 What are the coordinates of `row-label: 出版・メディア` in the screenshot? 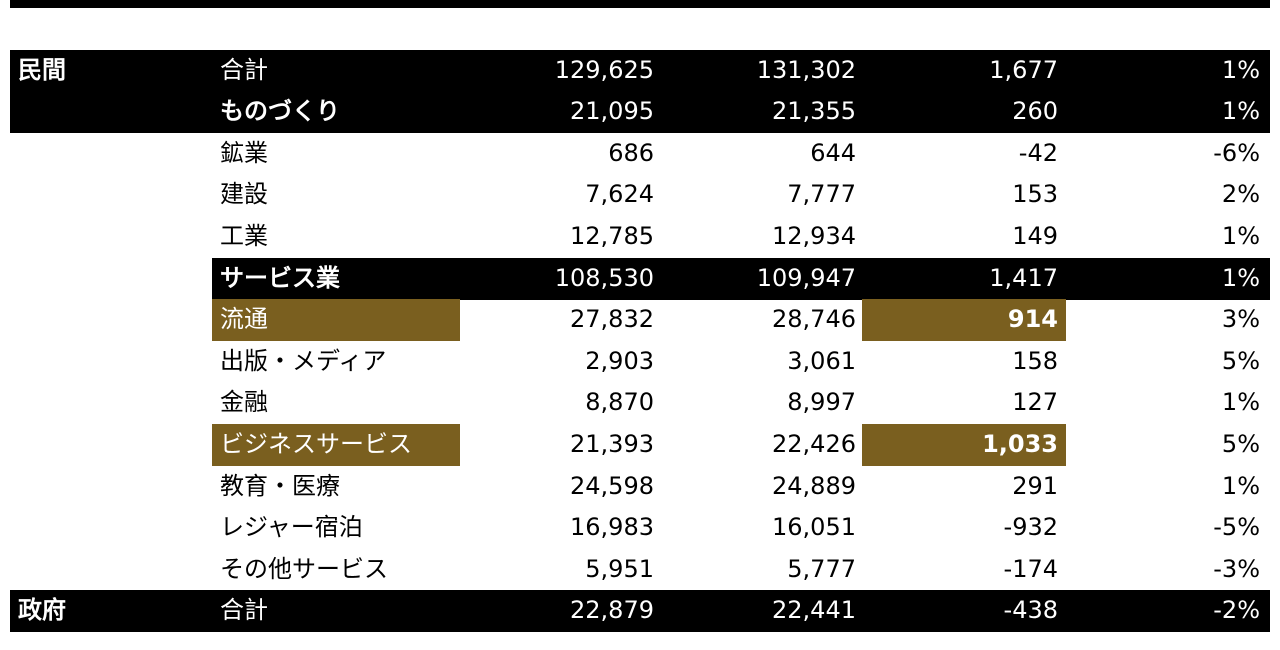 It's located at (303, 361).